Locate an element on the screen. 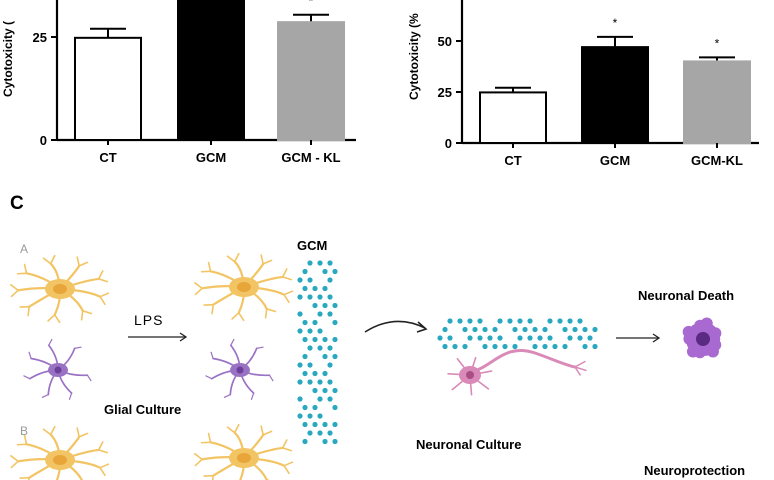  microglia-a2 is located at coordinates (239, 369).